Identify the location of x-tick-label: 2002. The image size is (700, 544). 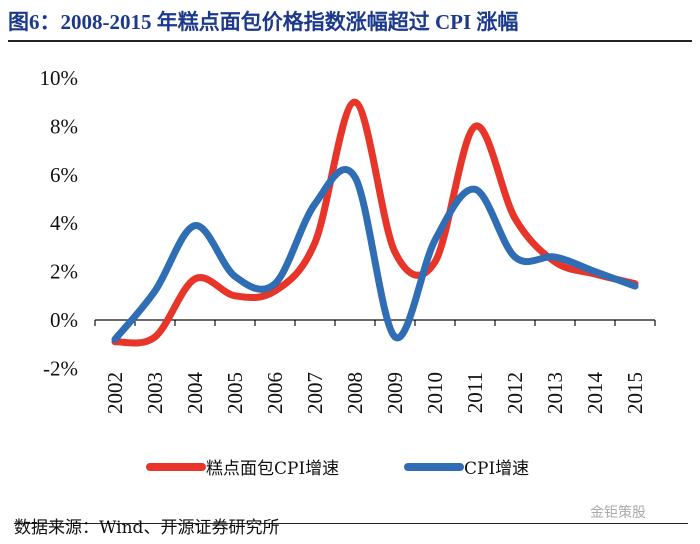
(115, 393).